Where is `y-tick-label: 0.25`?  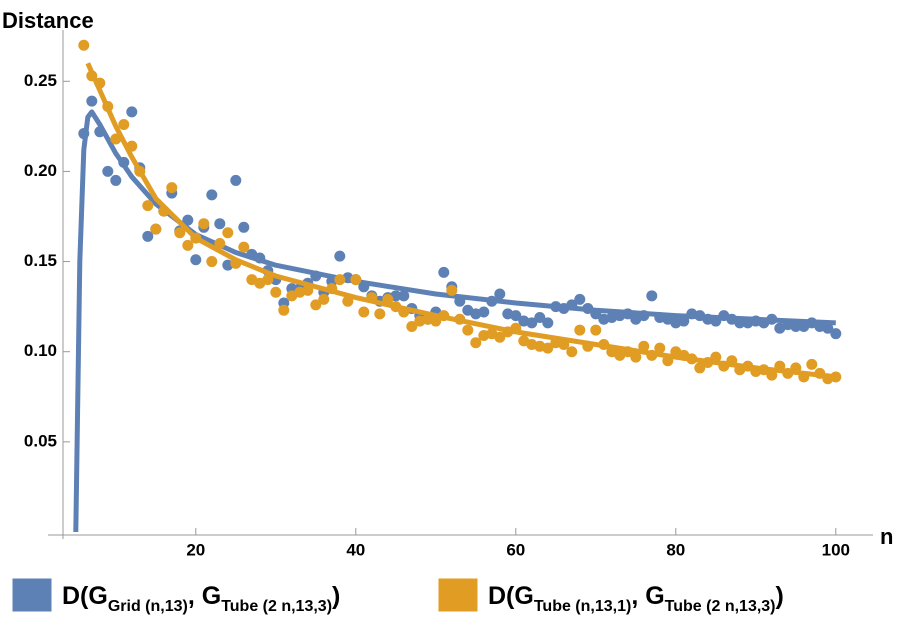 y-tick-label: 0.25 is located at coordinates (40, 80).